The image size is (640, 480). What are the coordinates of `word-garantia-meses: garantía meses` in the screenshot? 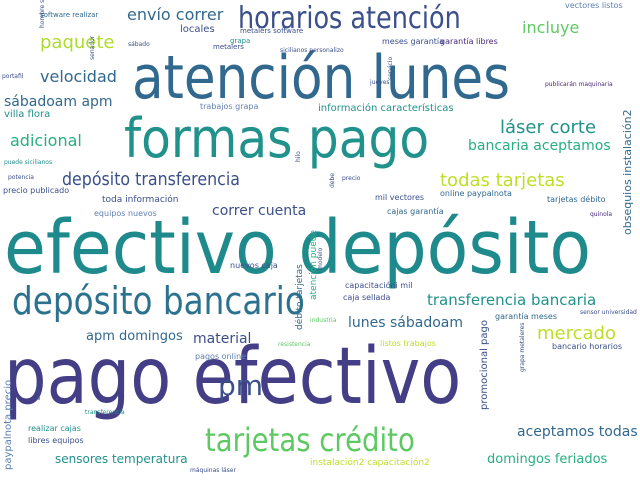 It's located at (526, 316).